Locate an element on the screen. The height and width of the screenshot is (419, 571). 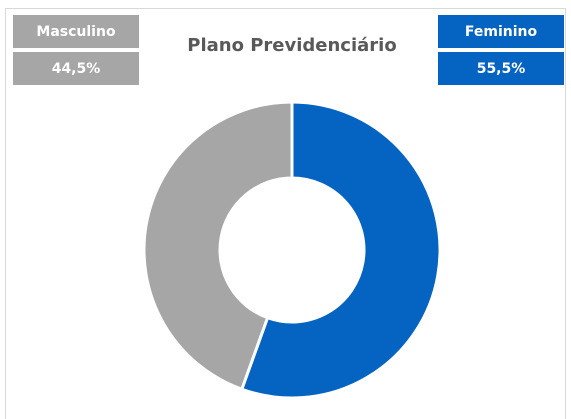
legend-label: Masculino is located at coordinates (76, 32).